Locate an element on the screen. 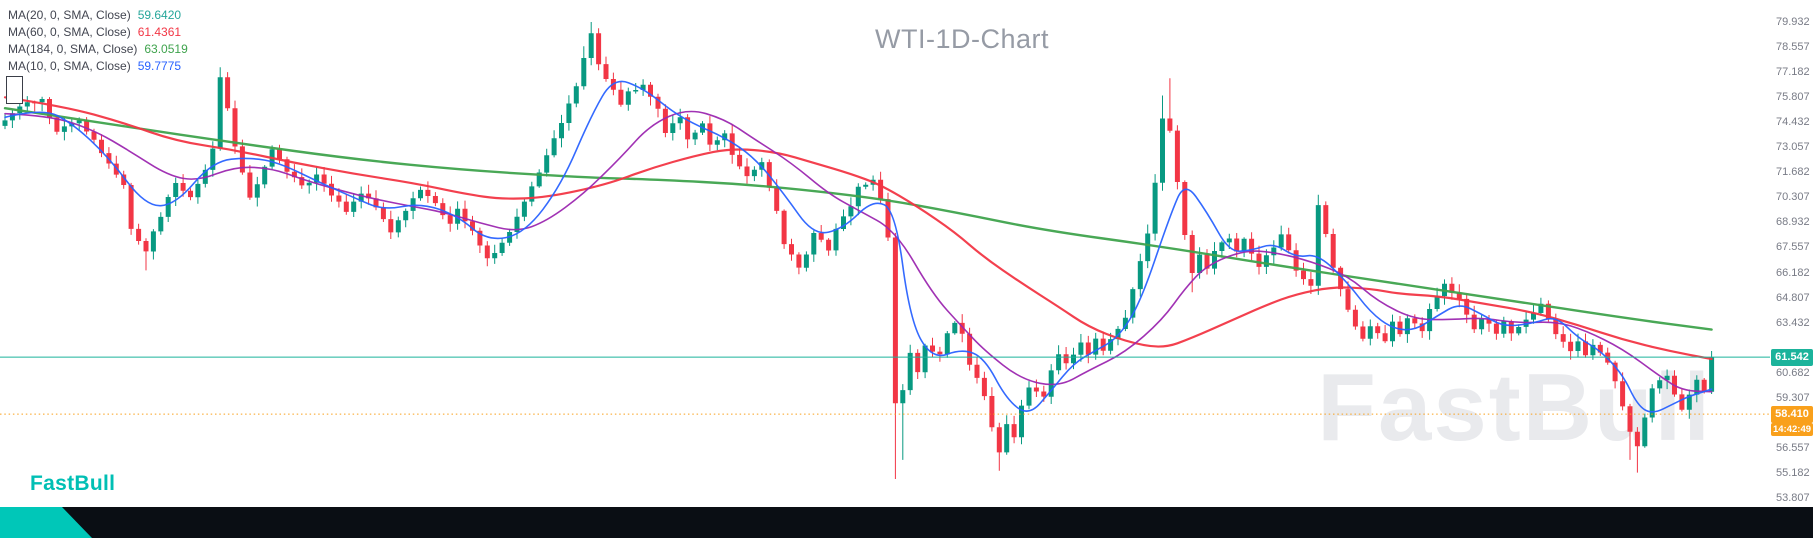  price-tick-label: 63.432 is located at coordinates (1793, 322).